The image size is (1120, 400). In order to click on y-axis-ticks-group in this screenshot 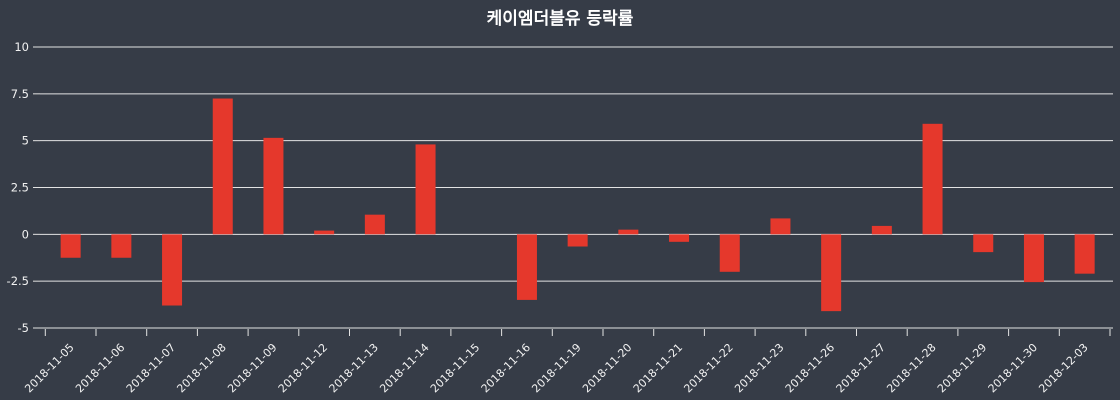, I will do `click(36, 187)`.